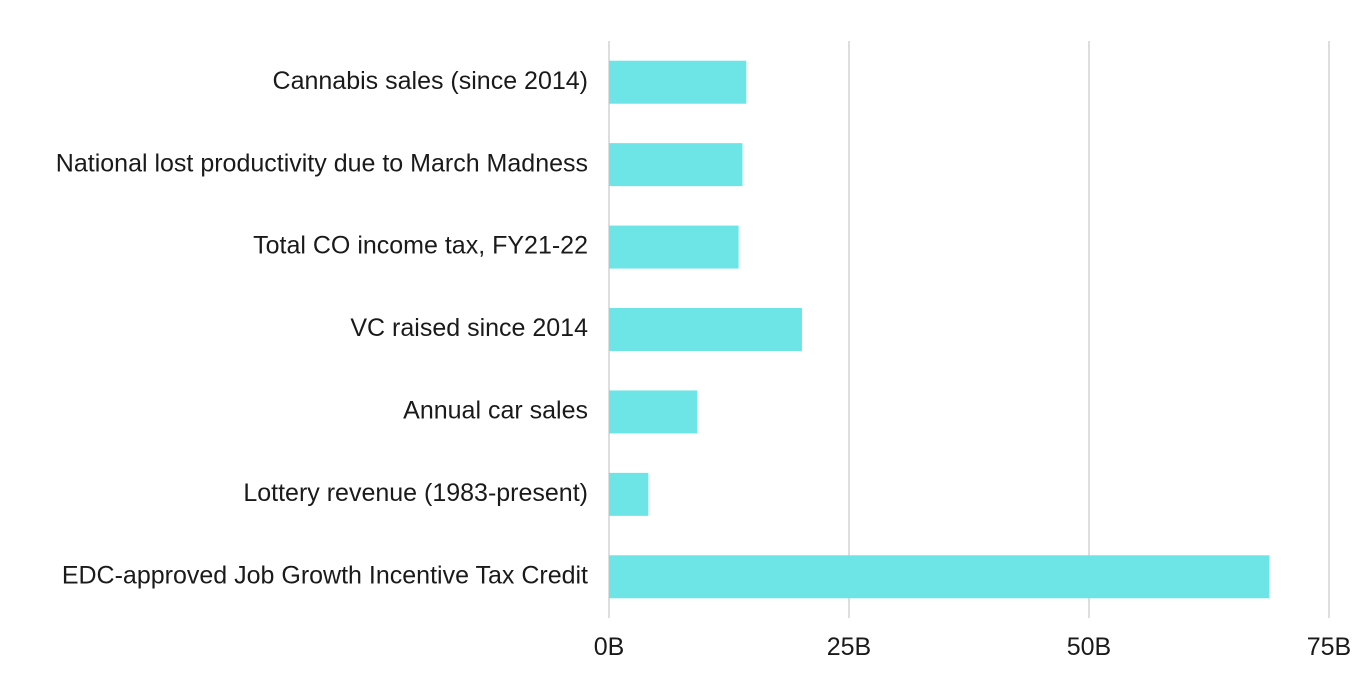  What do you see at coordinates (420, 246) in the screenshot?
I see `category-label: Total CO income tax, FY21-22` at bounding box center [420, 246].